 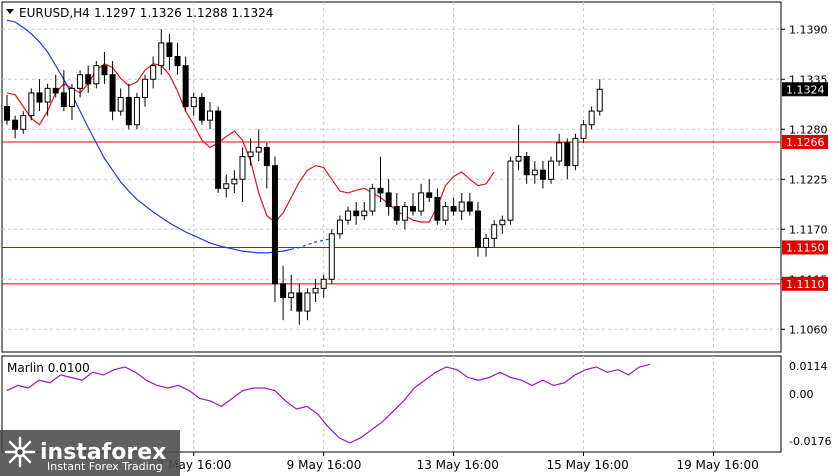 What do you see at coordinates (183, 13) in the screenshot?
I see `ohlc-readout: 1.1297 1.1326 1.1288 1.1324` at bounding box center [183, 13].